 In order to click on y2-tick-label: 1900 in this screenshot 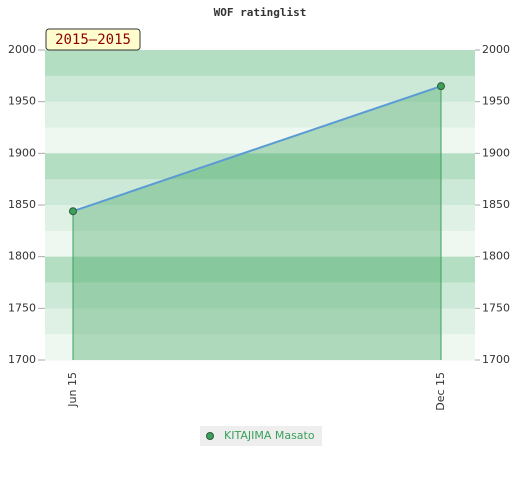, I will do `click(496, 152)`.